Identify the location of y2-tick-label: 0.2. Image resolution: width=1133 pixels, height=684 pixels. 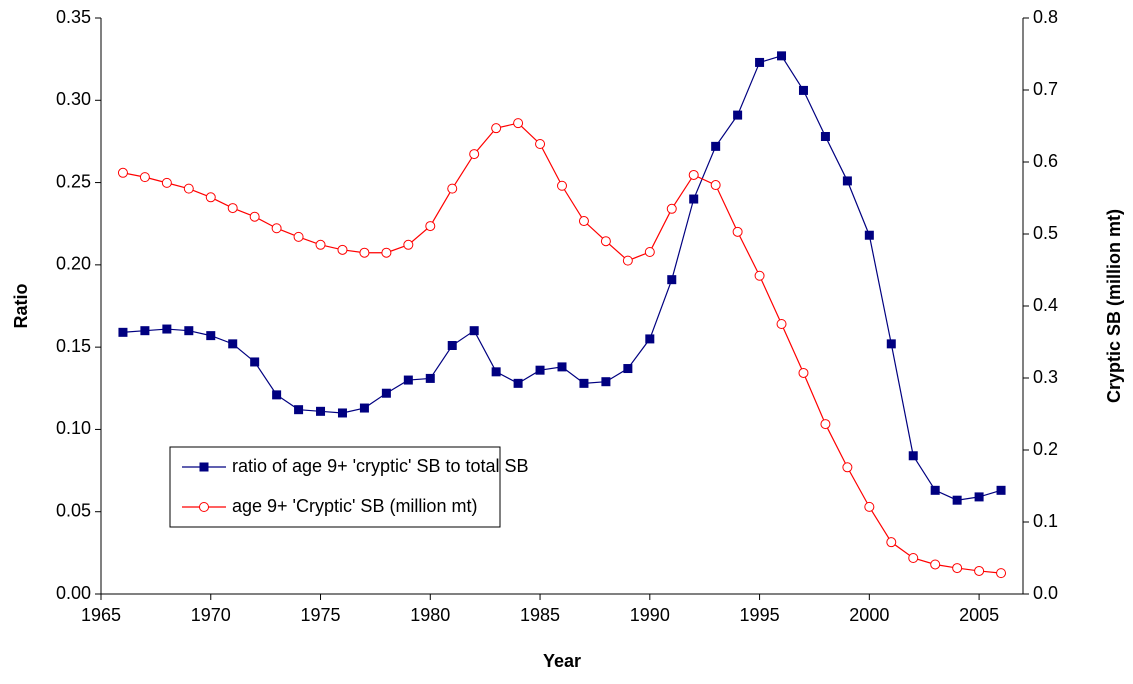
(1045, 449).